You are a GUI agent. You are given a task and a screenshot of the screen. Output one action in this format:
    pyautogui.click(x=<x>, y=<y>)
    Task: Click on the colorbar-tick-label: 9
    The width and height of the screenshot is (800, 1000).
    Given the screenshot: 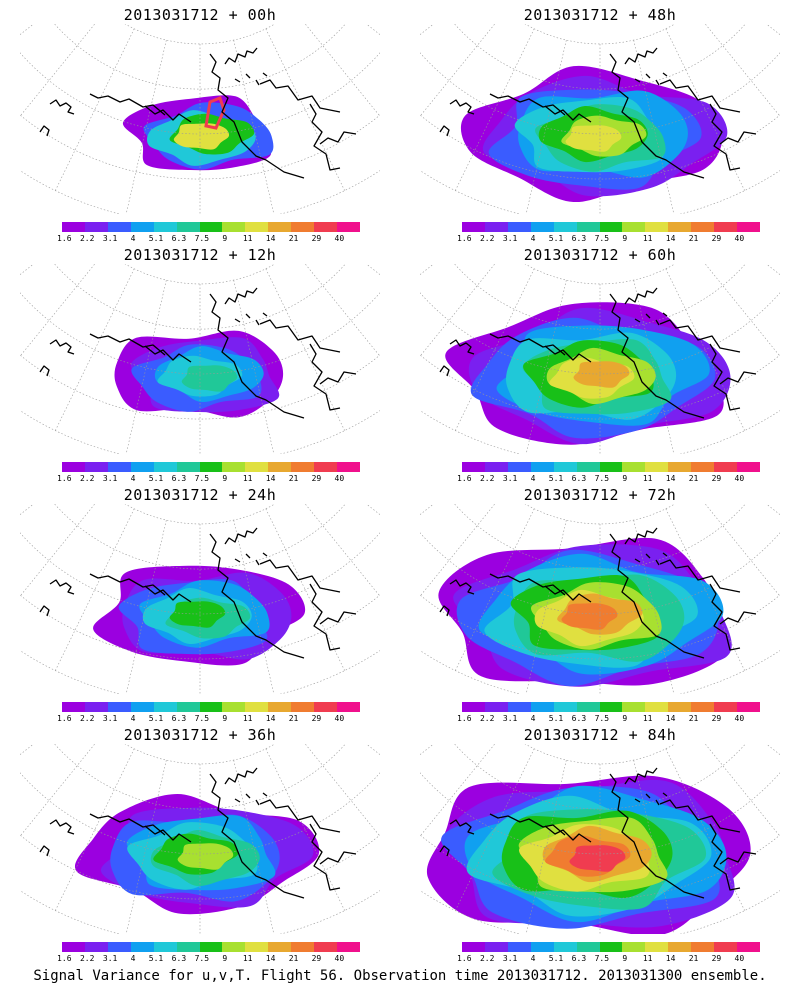 What is the action you would take?
    pyautogui.click(x=225, y=238)
    